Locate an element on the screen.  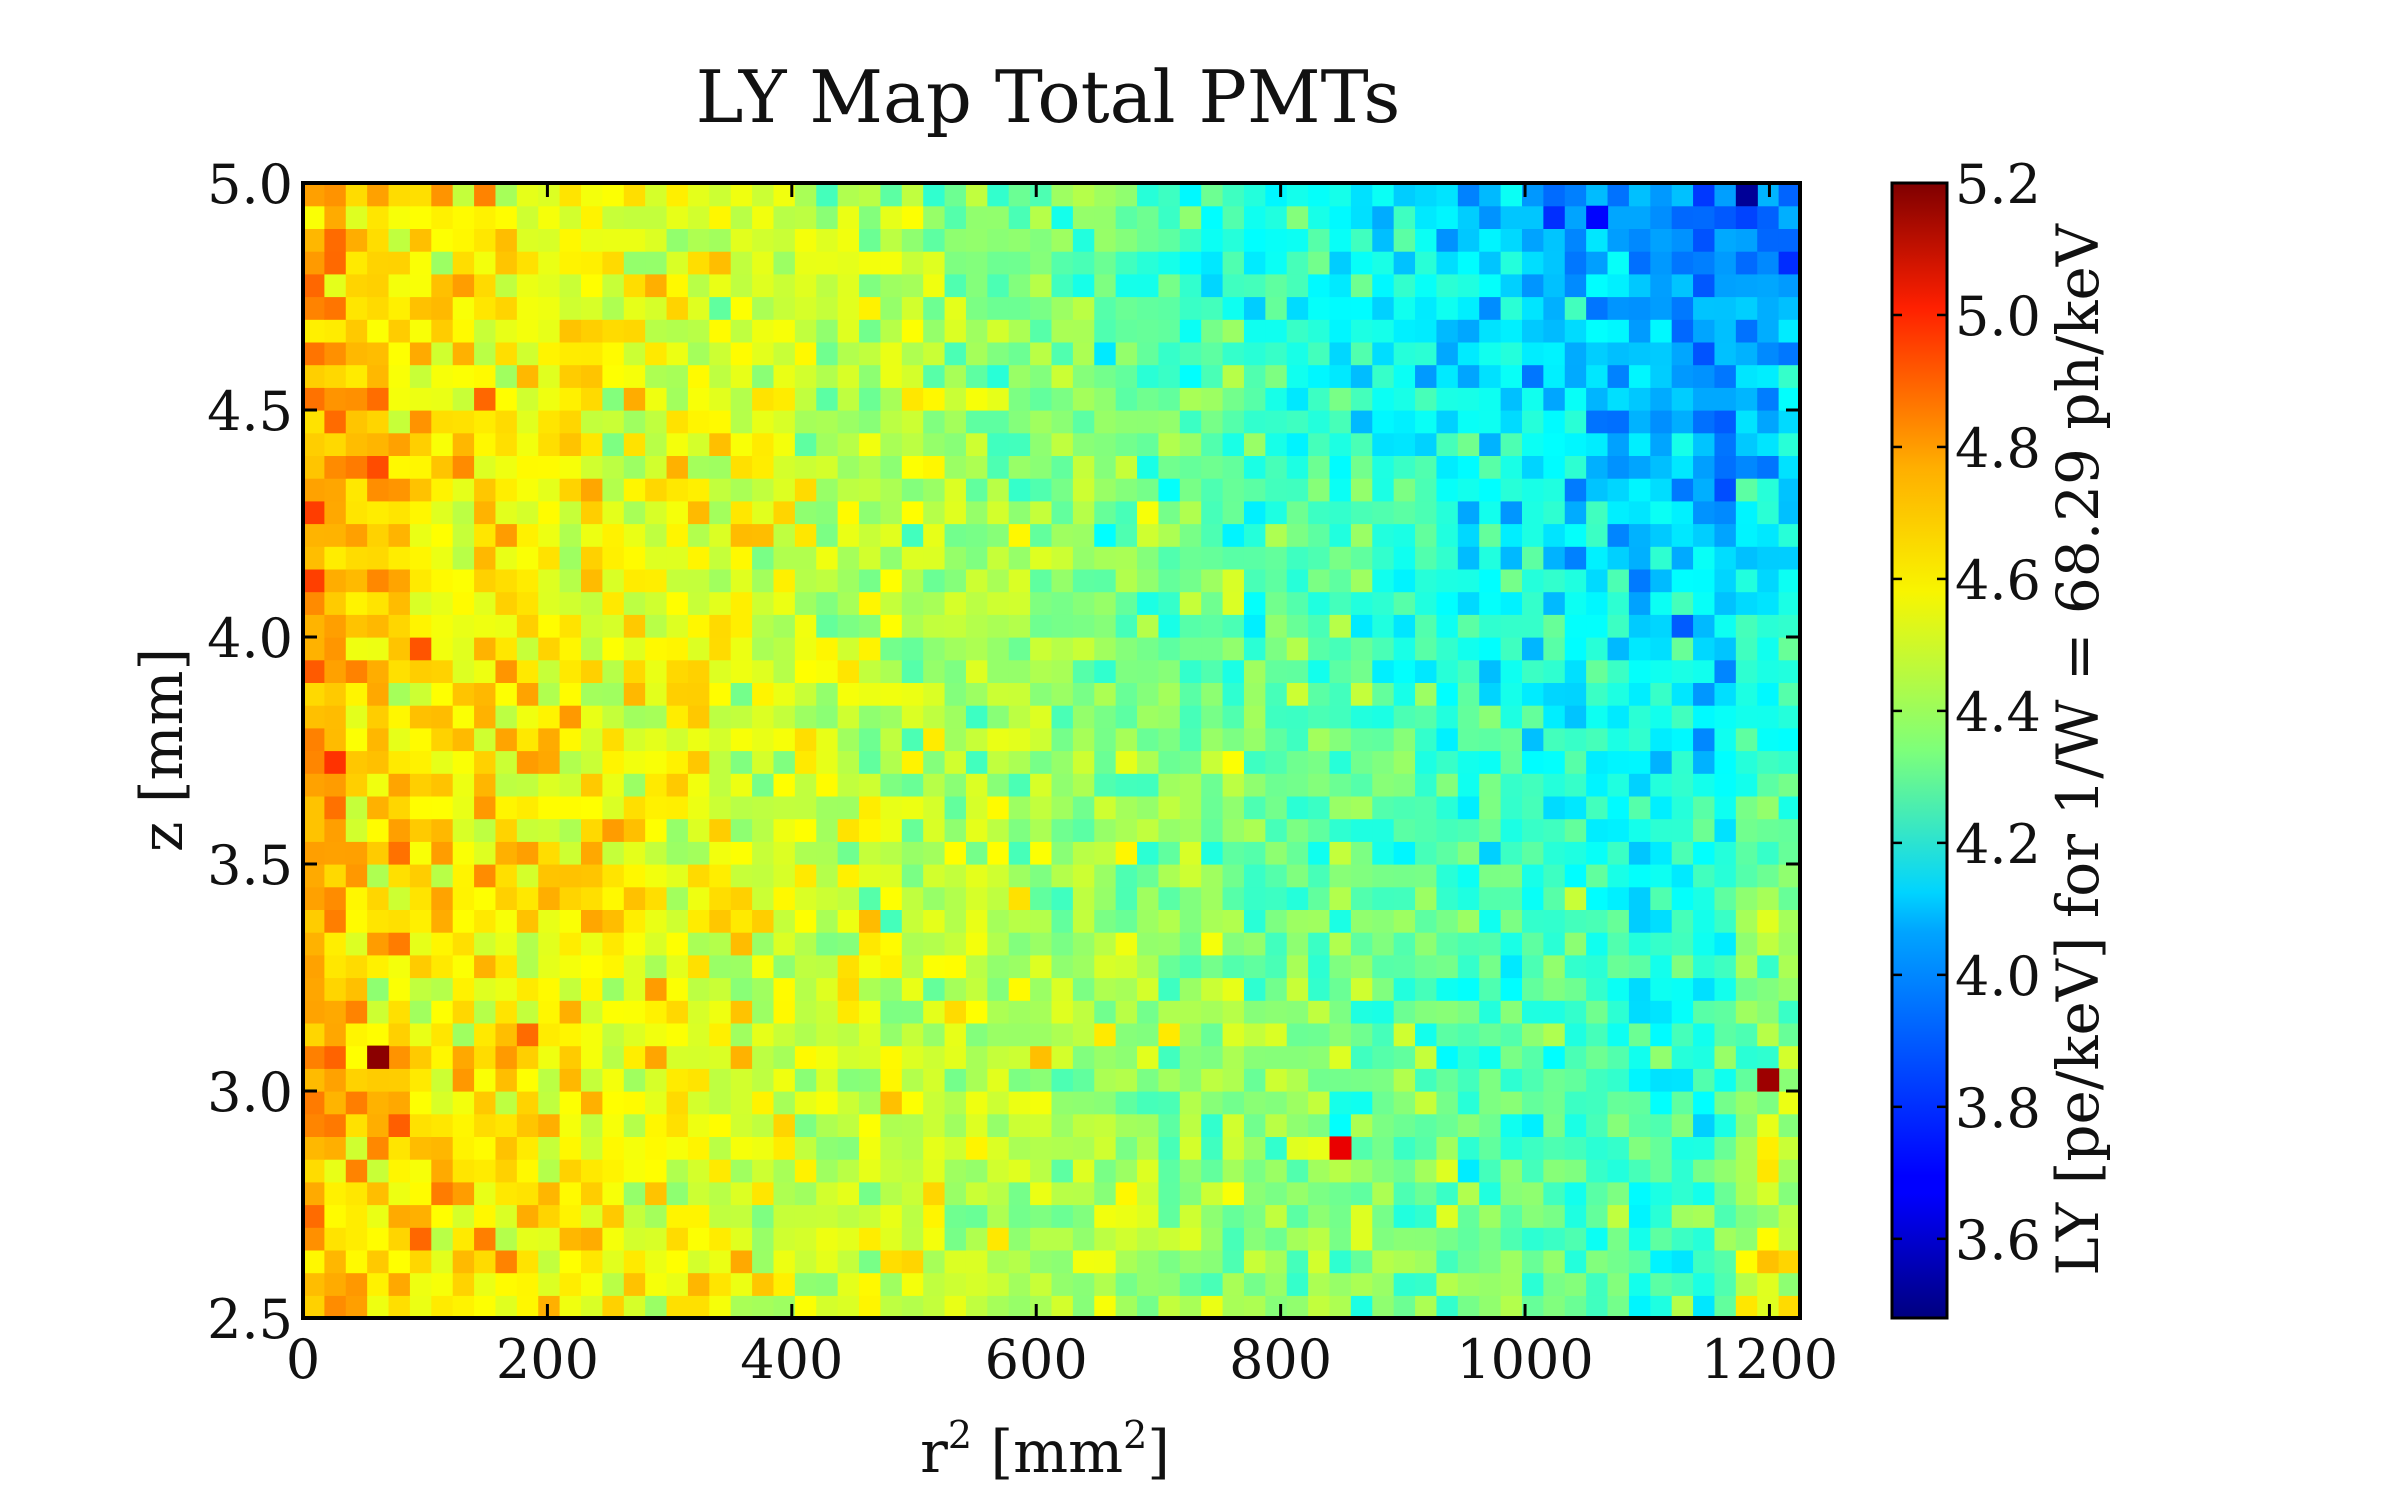
x-tick-label: 400 is located at coordinates (791, 1359).